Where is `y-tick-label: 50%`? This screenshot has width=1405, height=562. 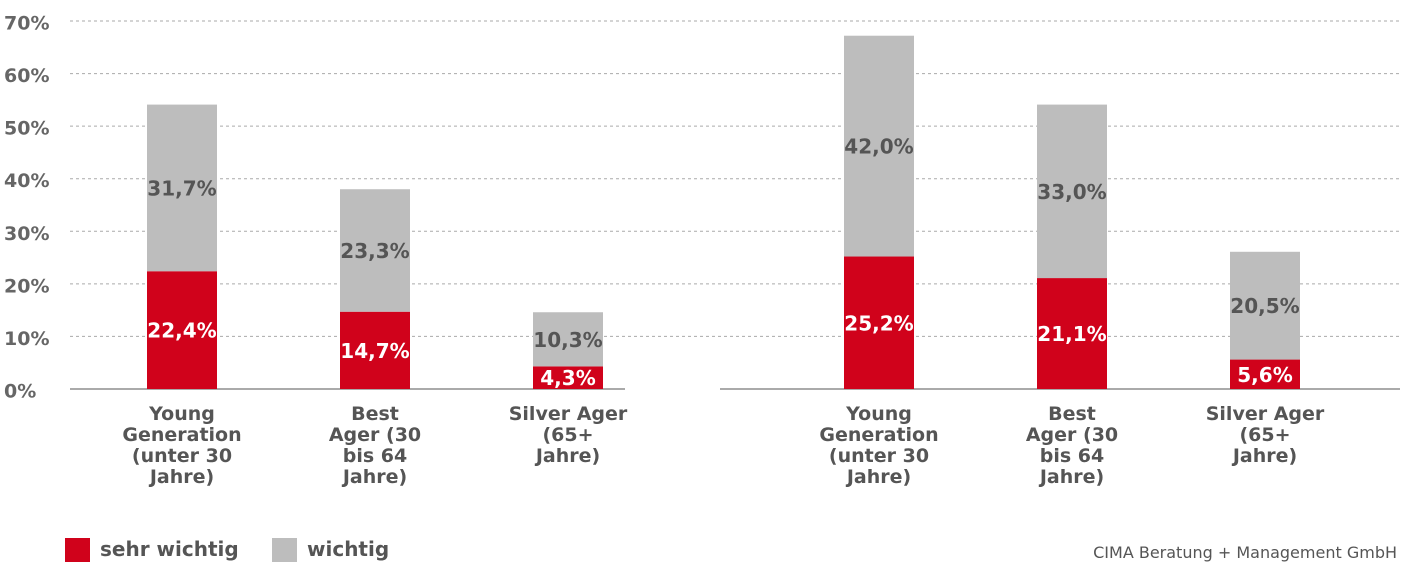
y-tick-label: 50% is located at coordinates (26, 129).